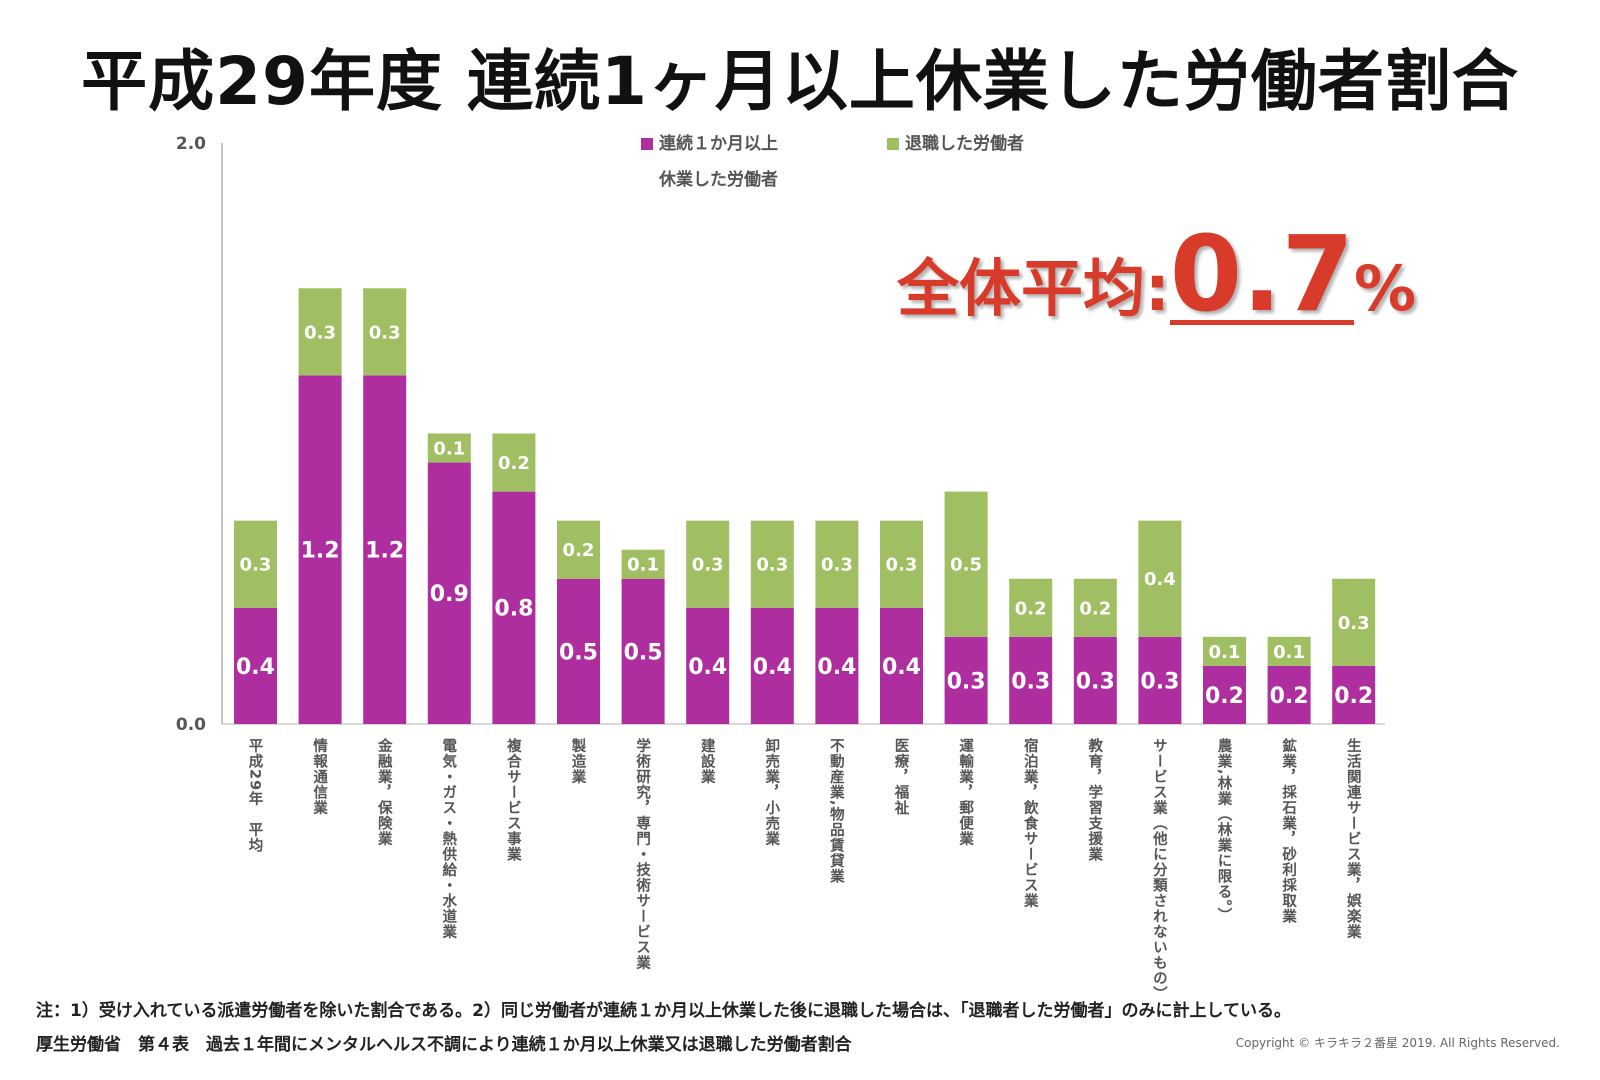 The image size is (1600, 1080). I want to click on legend-swatch-leave, so click(647, 144).